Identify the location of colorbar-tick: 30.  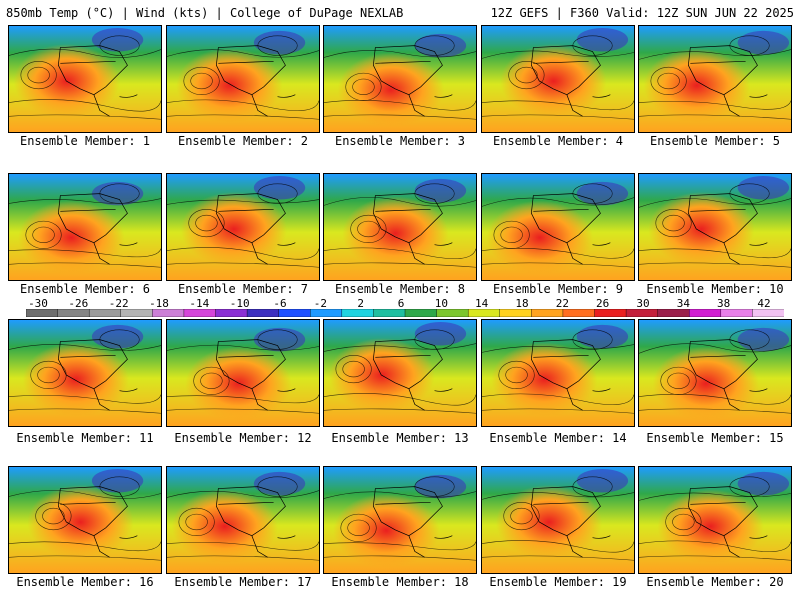
(643, 303).